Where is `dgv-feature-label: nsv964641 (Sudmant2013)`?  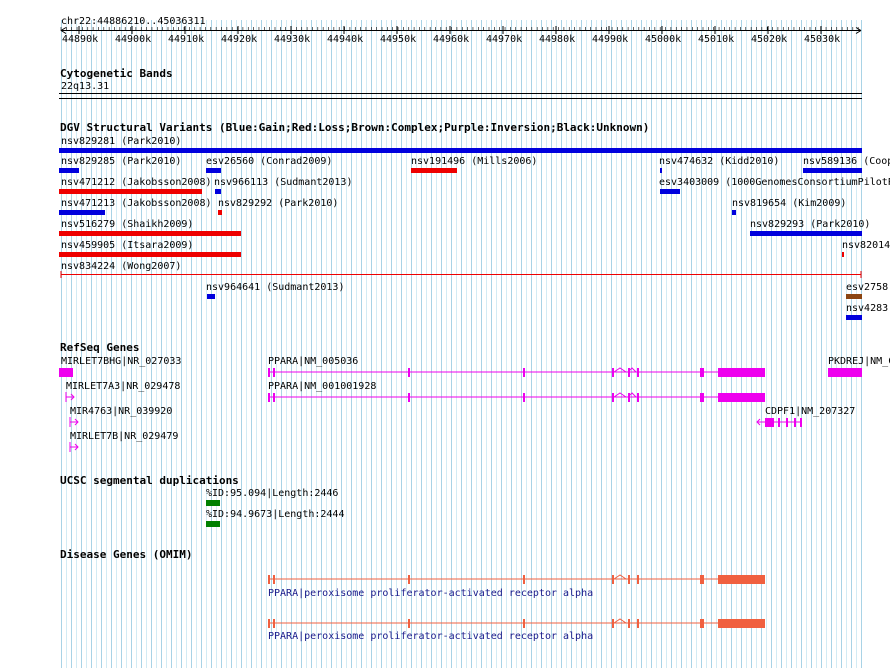 dgv-feature-label: nsv964641 (Sudmant2013) is located at coordinates (275, 287).